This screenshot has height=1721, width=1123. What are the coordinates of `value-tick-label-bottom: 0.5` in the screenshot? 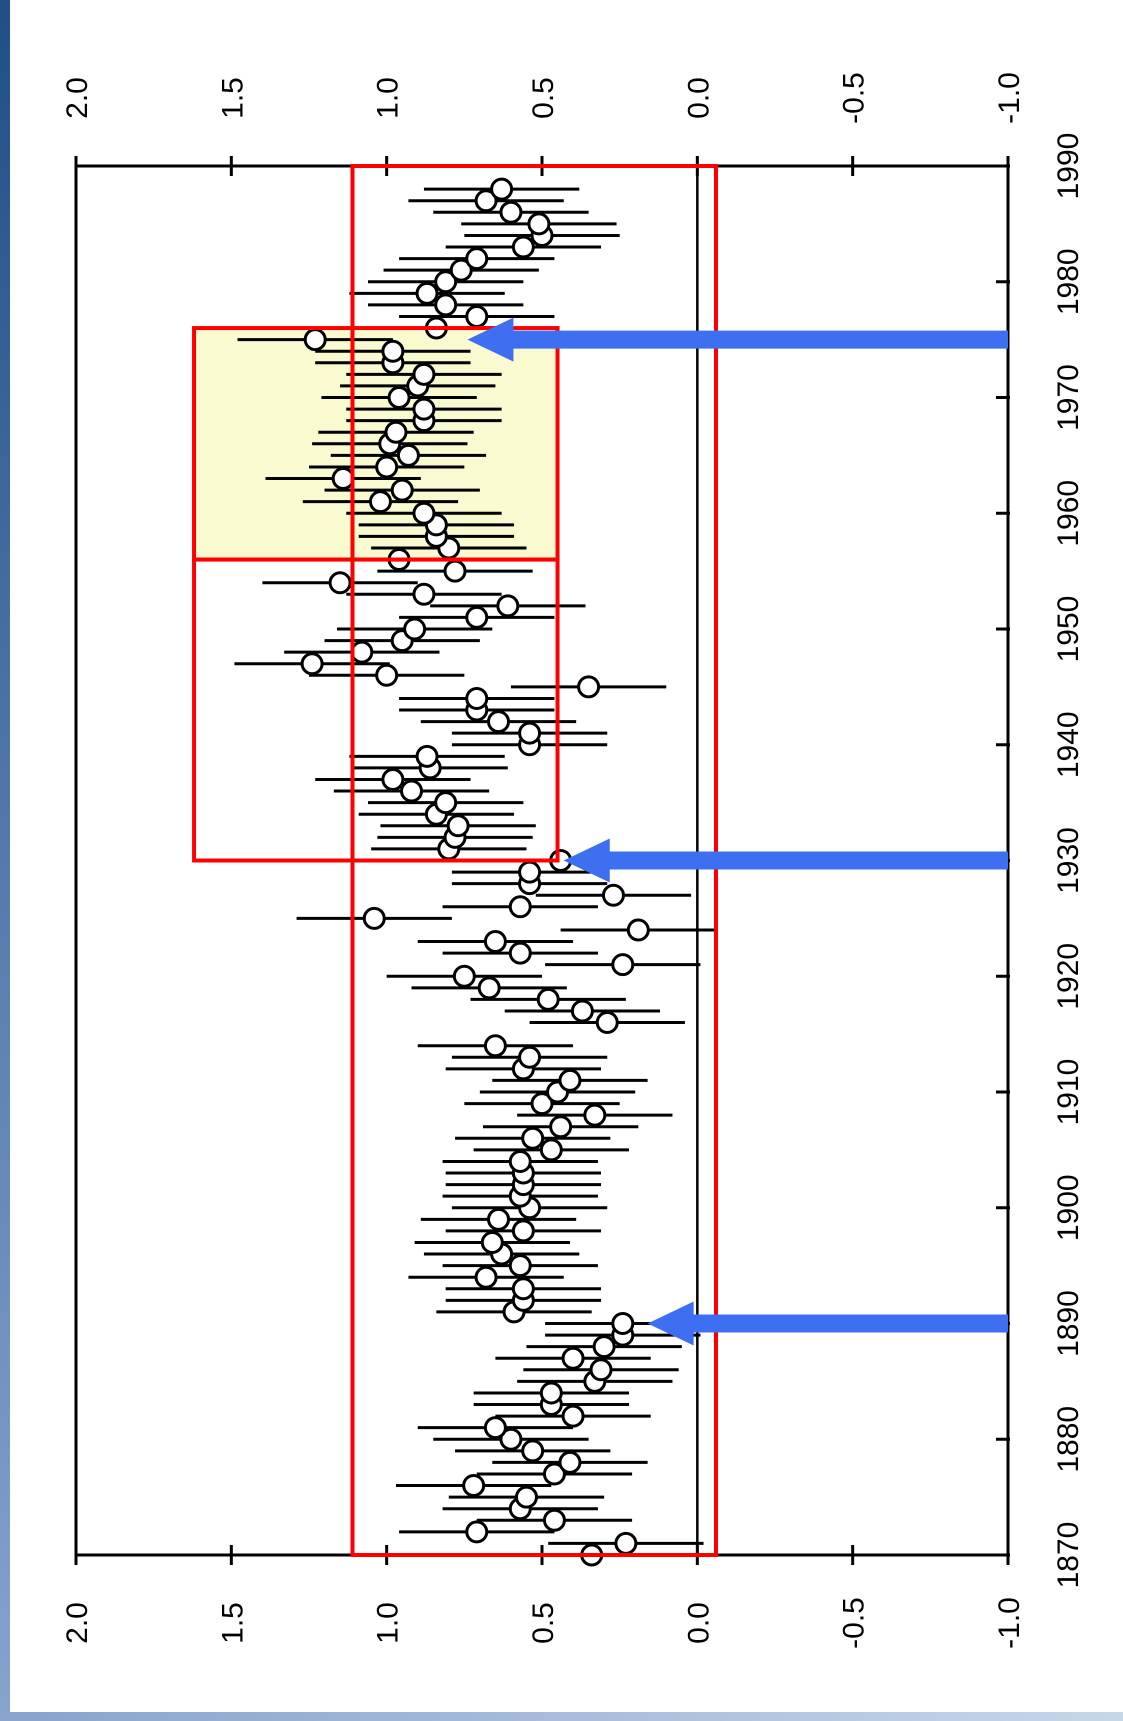 It's located at (543, 1623).